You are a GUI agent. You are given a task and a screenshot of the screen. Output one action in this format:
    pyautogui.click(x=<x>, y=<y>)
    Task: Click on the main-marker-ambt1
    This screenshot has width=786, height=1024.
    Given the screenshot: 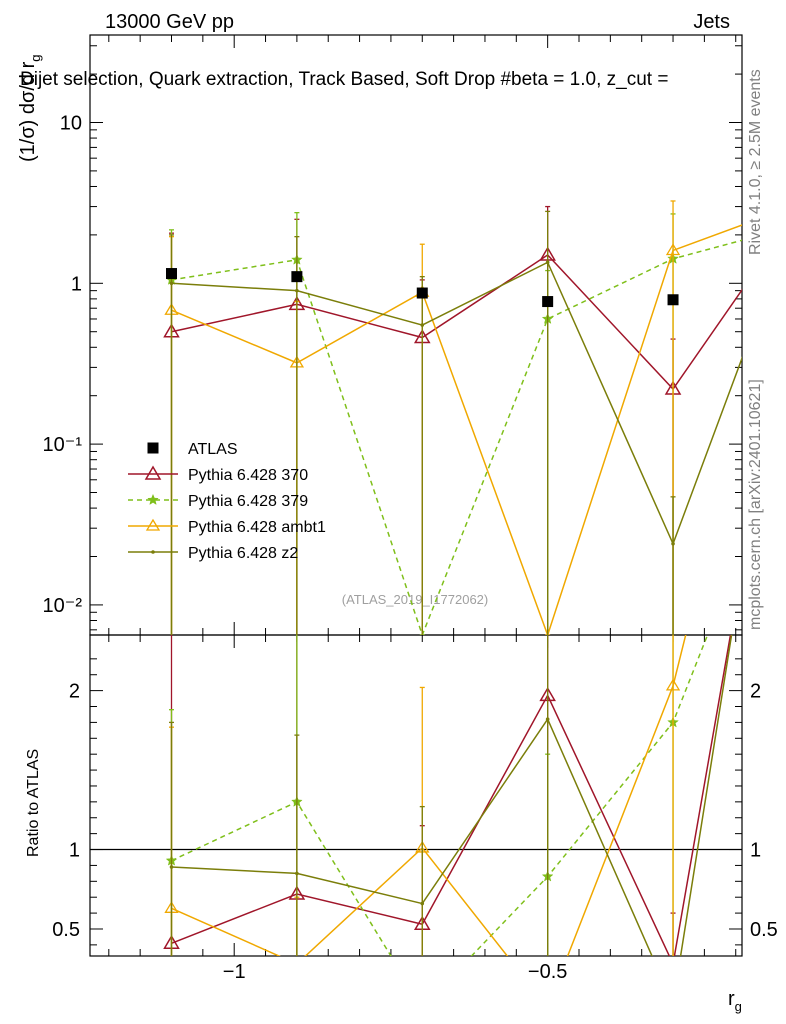 What is the action you would take?
    pyautogui.click(x=673, y=249)
    